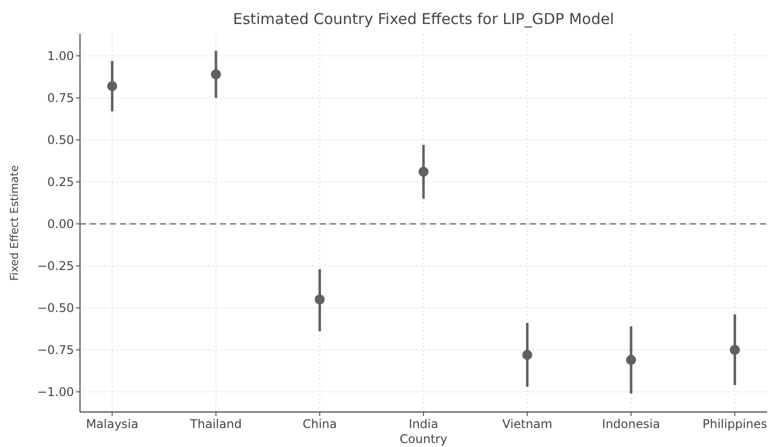 This screenshot has width=774, height=447. What do you see at coordinates (423, 424) in the screenshot?
I see `x-tick-label: India` at bounding box center [423, 424].